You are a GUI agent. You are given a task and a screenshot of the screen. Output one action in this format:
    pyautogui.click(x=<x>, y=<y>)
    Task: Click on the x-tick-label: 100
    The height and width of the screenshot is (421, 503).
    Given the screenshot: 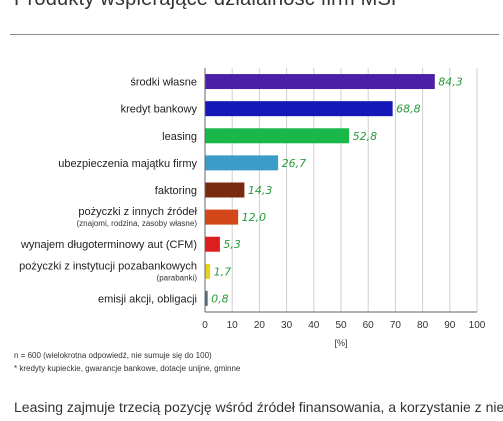 What is the action you would take?
    pyautogui.click(x=477, y=325)
    